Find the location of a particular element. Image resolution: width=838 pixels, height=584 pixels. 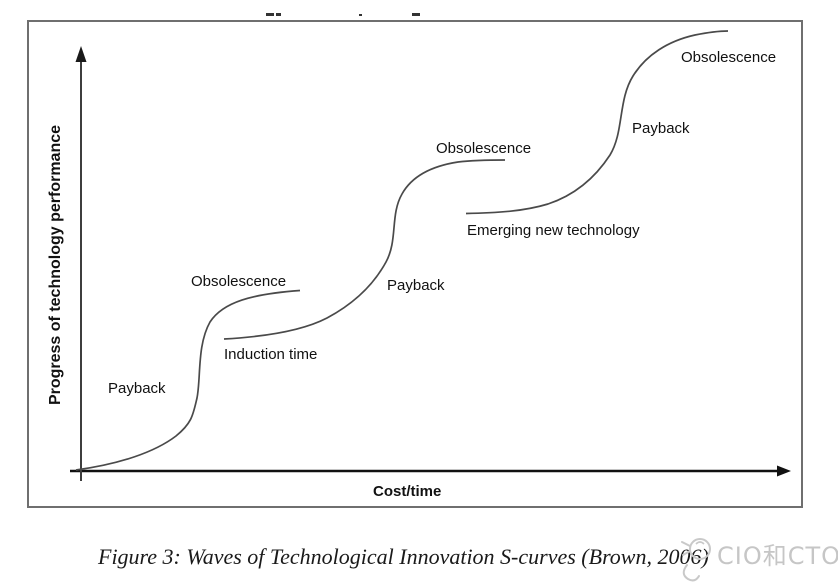

label-curve2-payback: Payback is located at coordinates (416, 285).